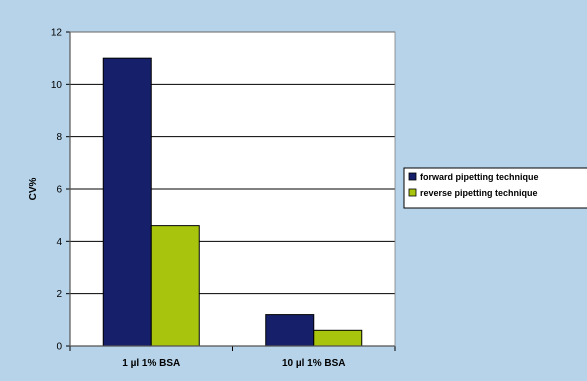  I want to click on x-category-label: 1 µl 1% BSA, so click(151, 363).